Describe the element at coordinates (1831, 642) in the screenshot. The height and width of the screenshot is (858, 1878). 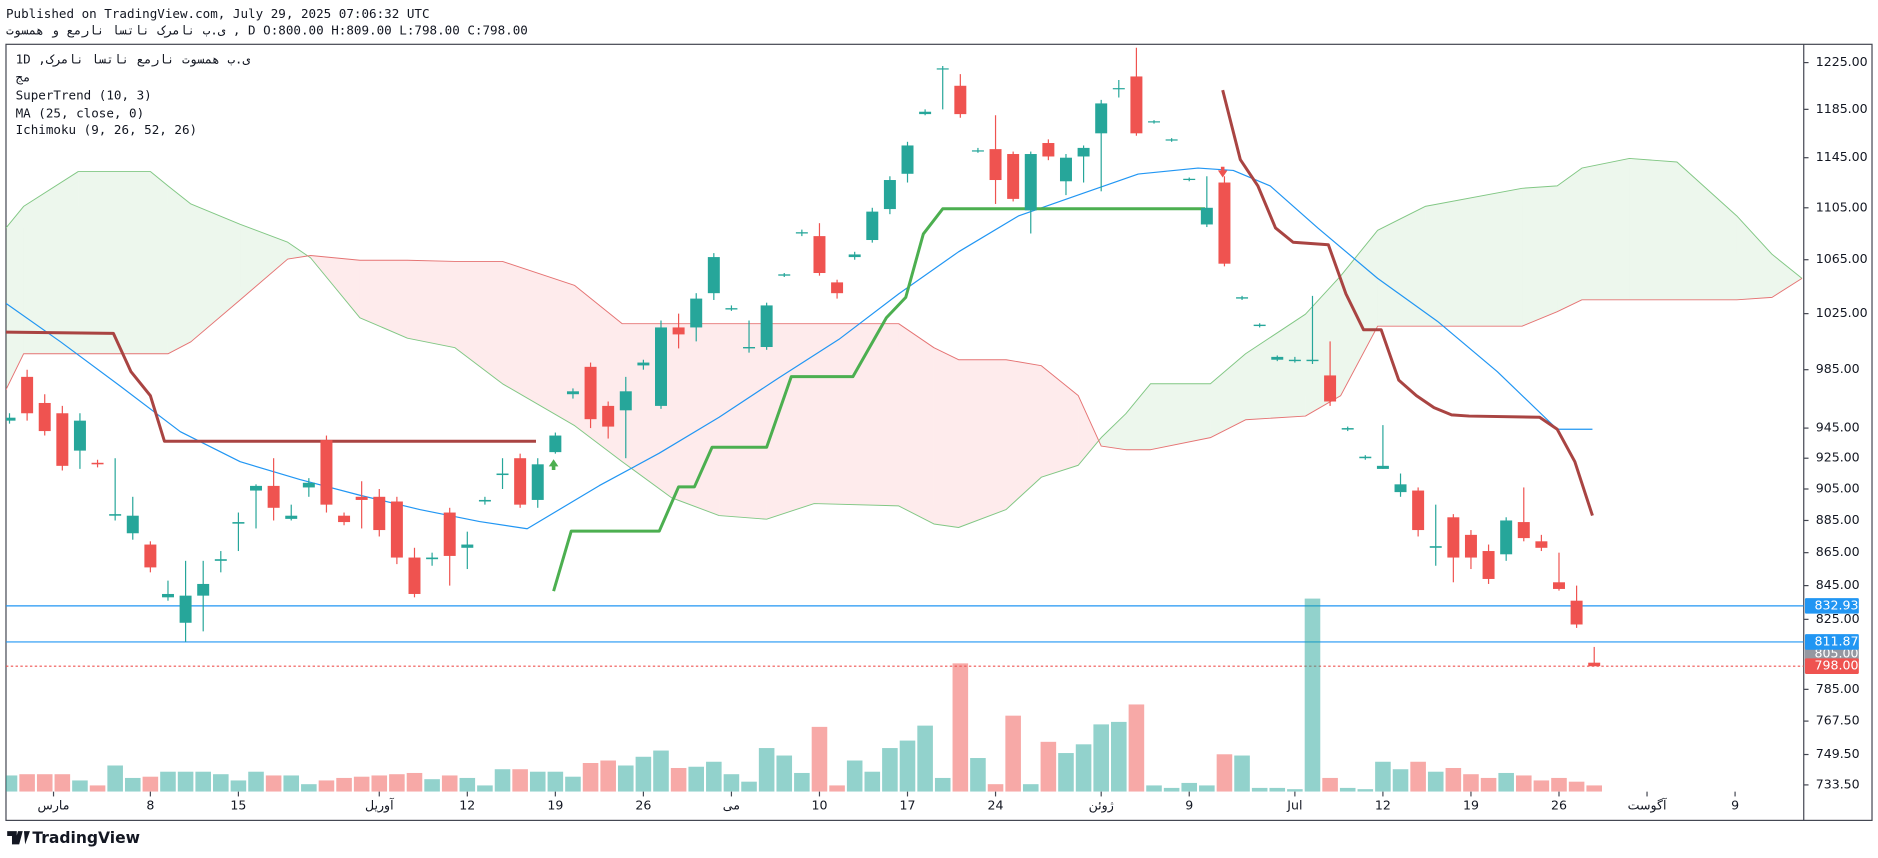
I see `price-label-box` at that location.